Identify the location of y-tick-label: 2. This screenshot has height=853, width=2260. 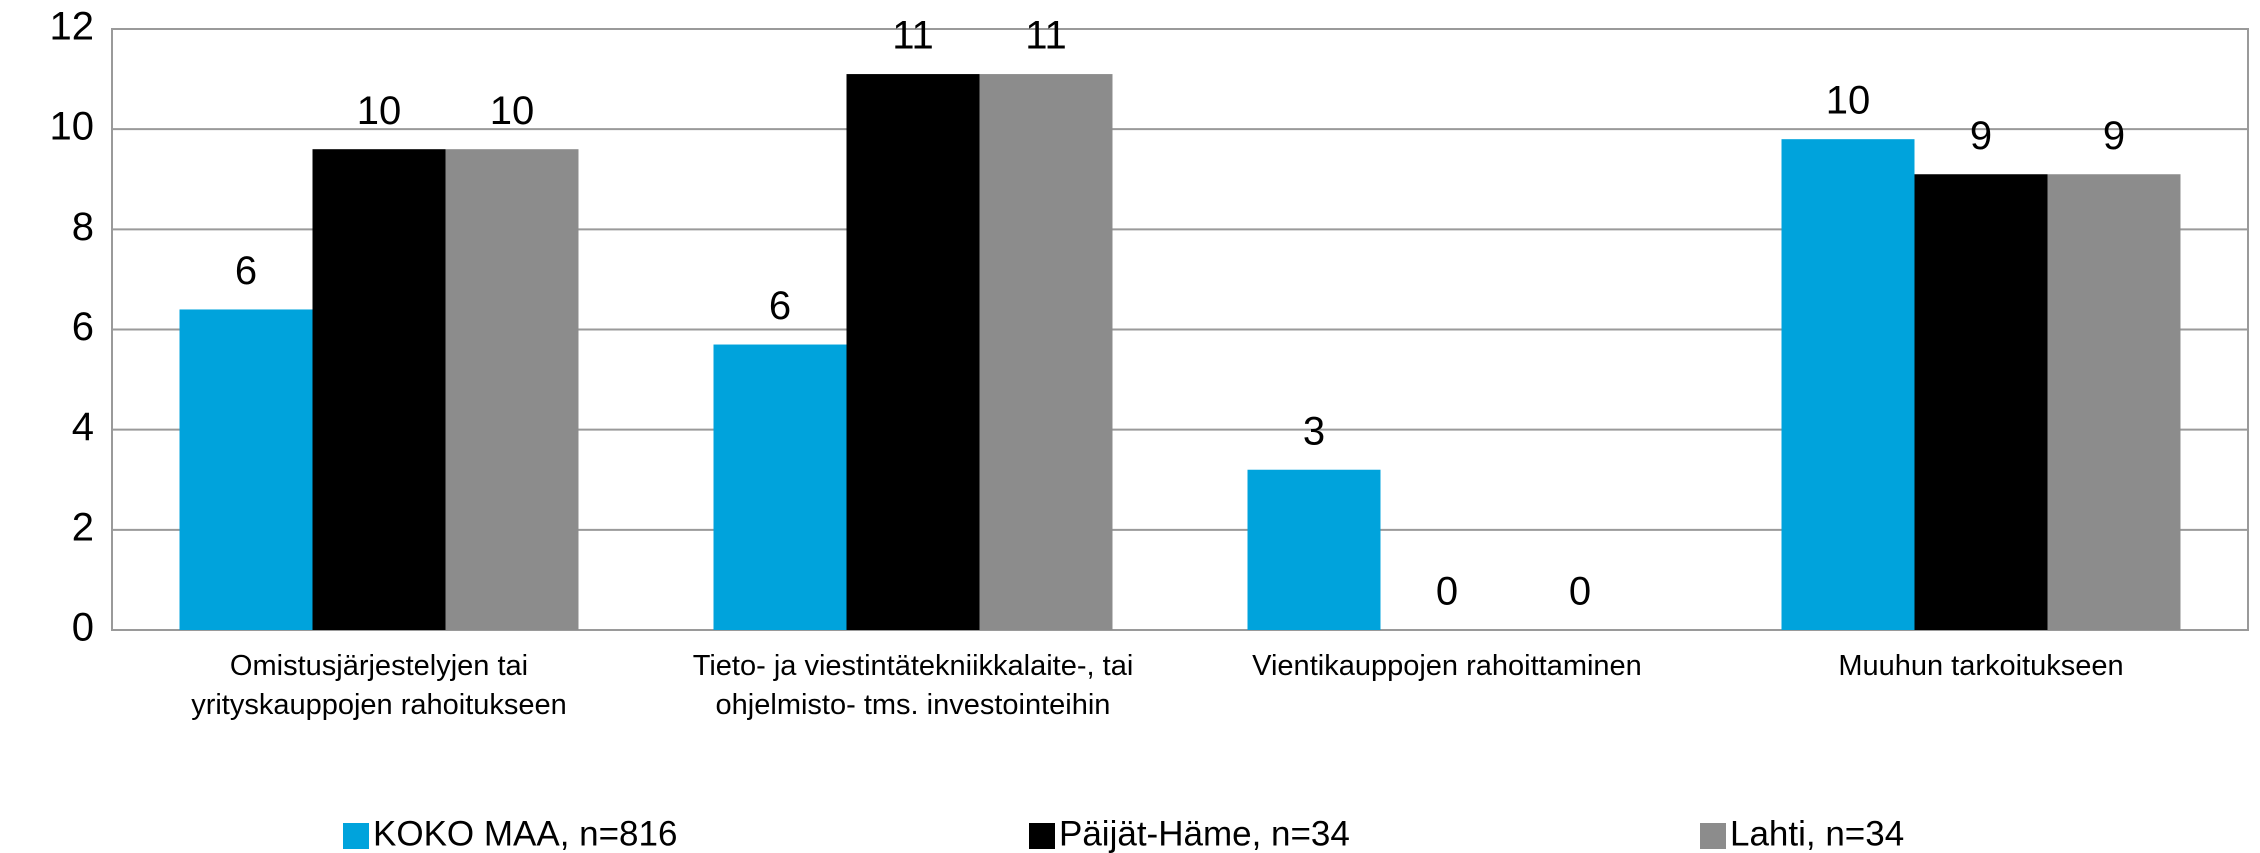
(83, 527).